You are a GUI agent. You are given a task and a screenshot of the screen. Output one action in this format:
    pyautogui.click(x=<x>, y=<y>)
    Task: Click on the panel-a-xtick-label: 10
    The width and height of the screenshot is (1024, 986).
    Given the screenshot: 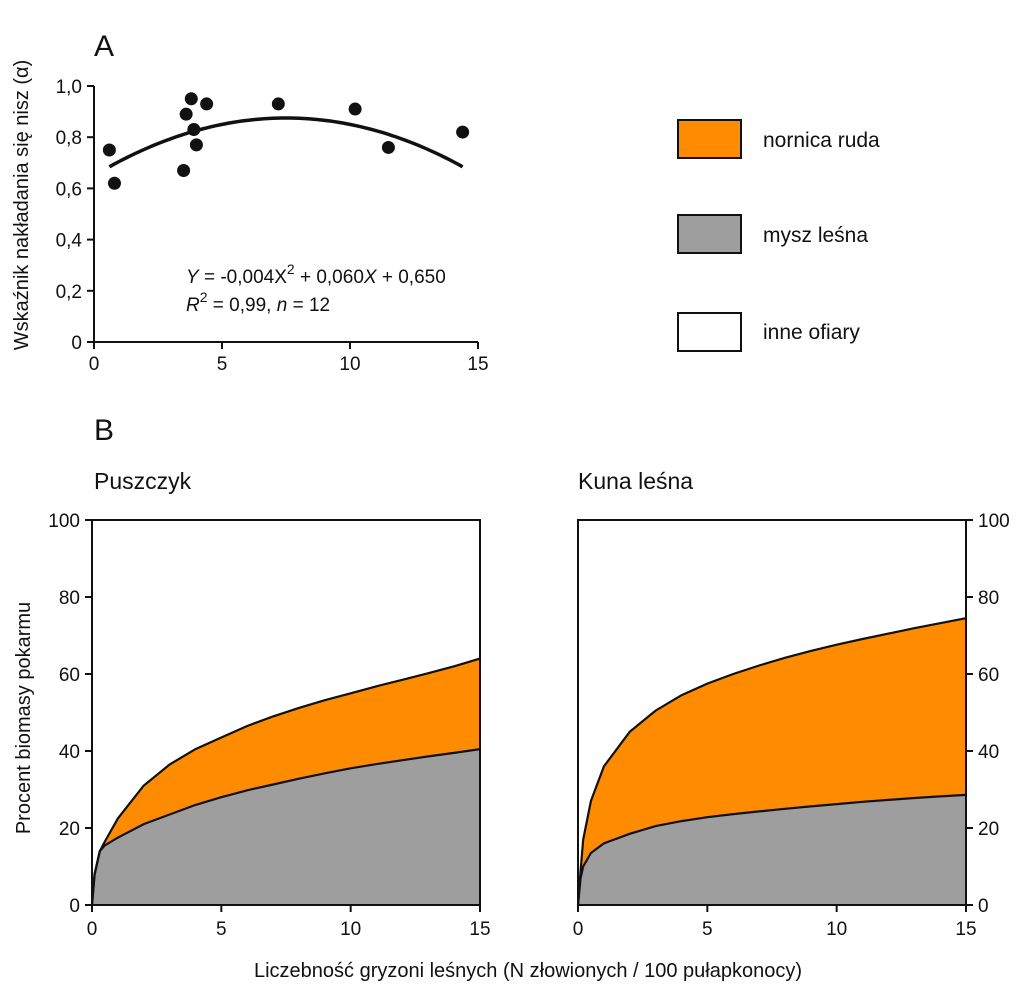 What is the action you would take?
    pyautogui.click(x=349, y=364)
    